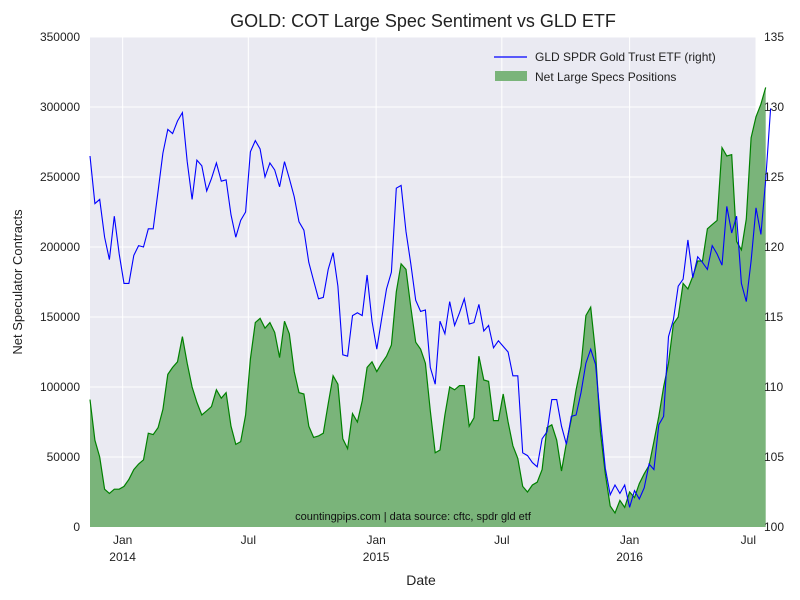 This screenshot has height=600, width=800. Describe the element at coordinates (122, 557) in the screenshot. I see `x-tick-label-year: 2014` at that location.